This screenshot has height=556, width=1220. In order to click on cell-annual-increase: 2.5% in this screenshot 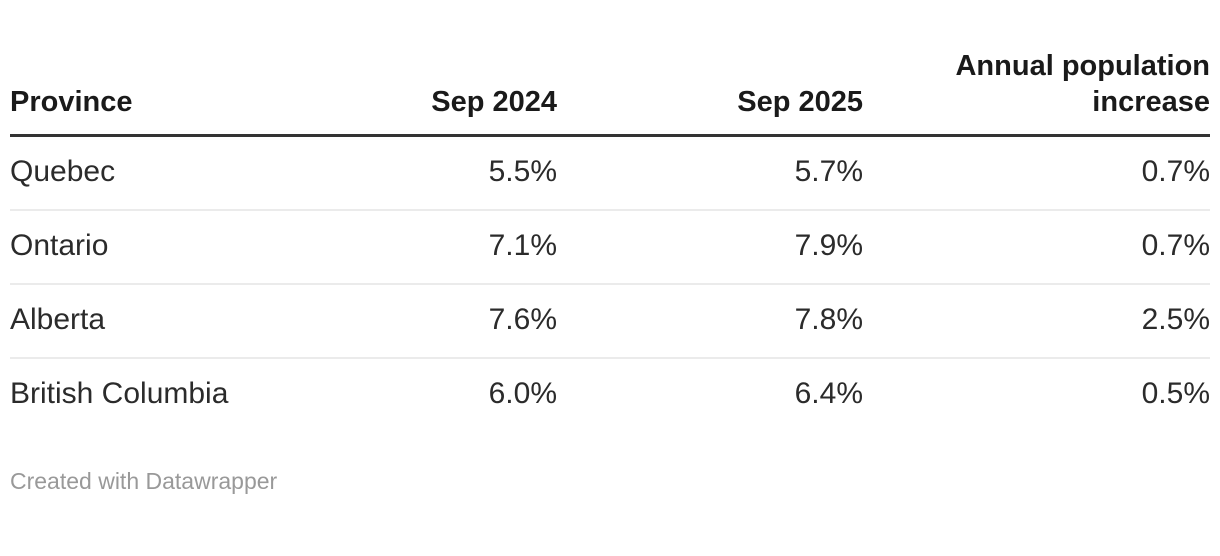, I will do `click(1036, 321)`.